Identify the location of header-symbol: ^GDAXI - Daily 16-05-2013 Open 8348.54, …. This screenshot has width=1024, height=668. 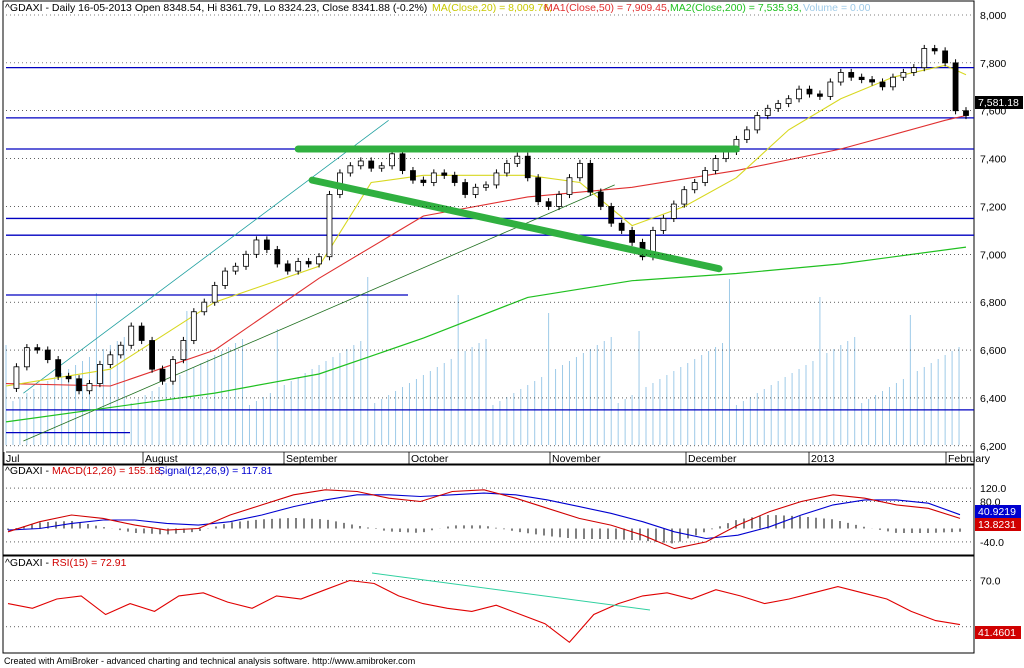
(216, 8).